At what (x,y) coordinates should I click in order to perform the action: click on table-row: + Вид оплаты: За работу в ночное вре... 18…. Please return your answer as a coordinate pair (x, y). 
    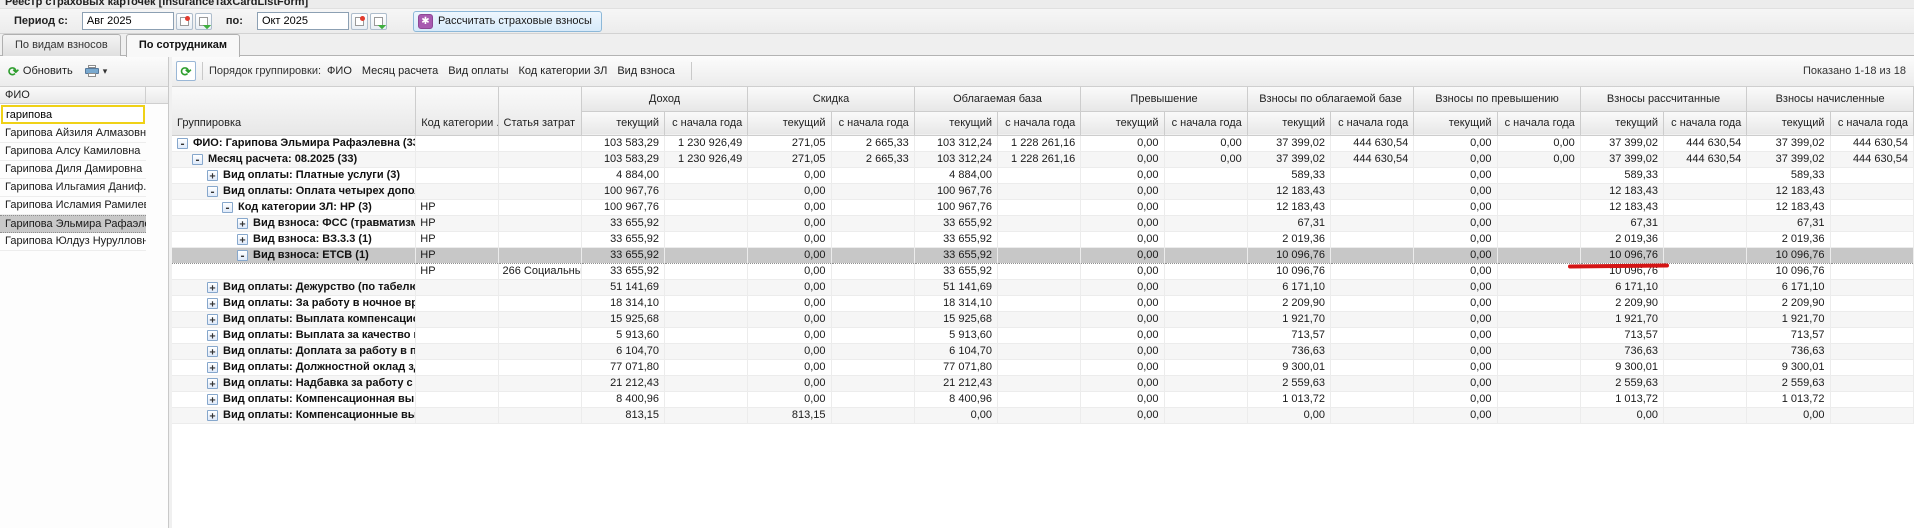
    Looking at the image, I should click on (1043, 303).